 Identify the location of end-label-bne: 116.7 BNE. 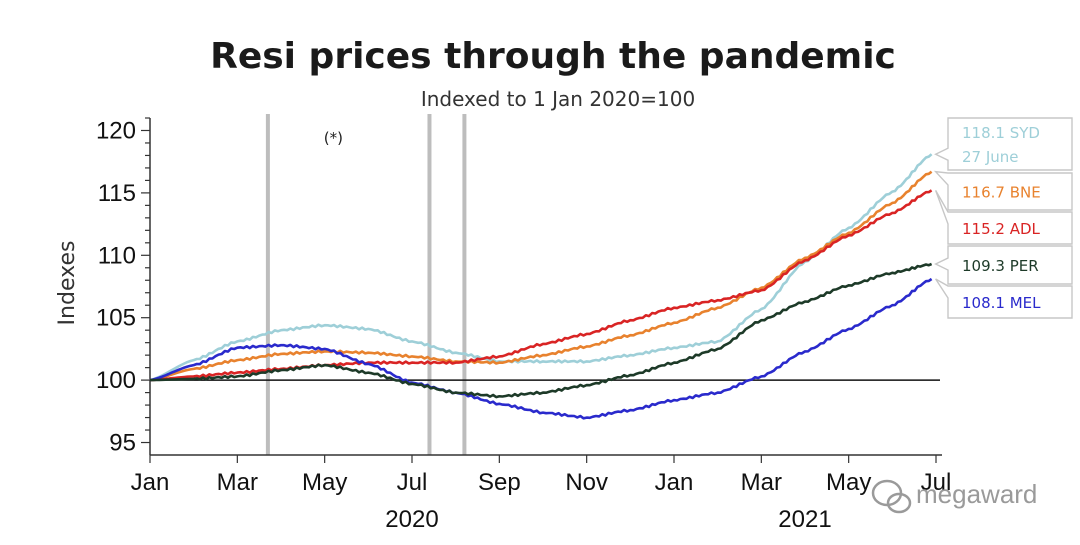
(1003, 190).